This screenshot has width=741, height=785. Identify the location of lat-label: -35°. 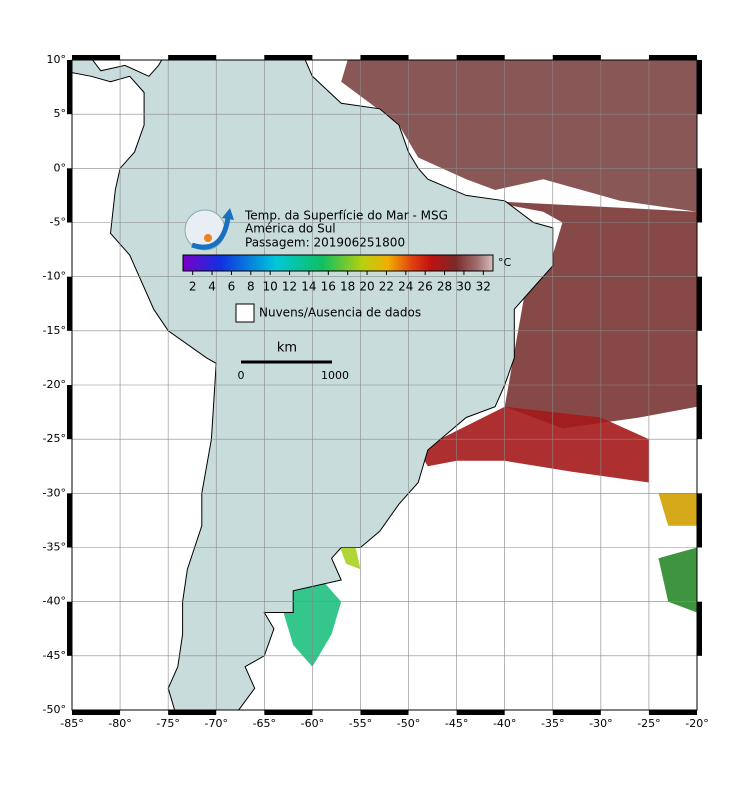
(54, 547).